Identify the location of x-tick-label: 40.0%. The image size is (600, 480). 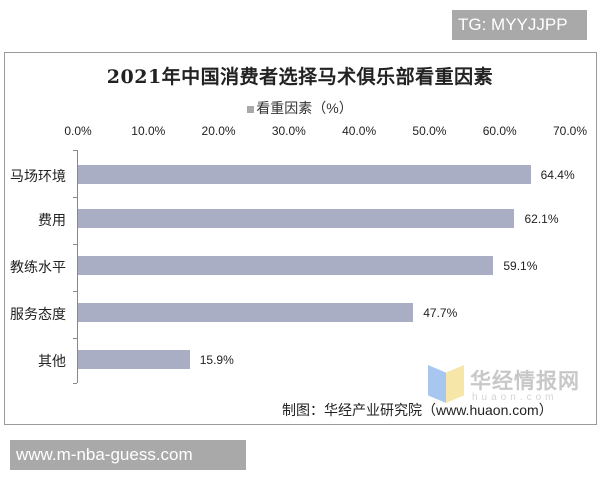
(359, 131).